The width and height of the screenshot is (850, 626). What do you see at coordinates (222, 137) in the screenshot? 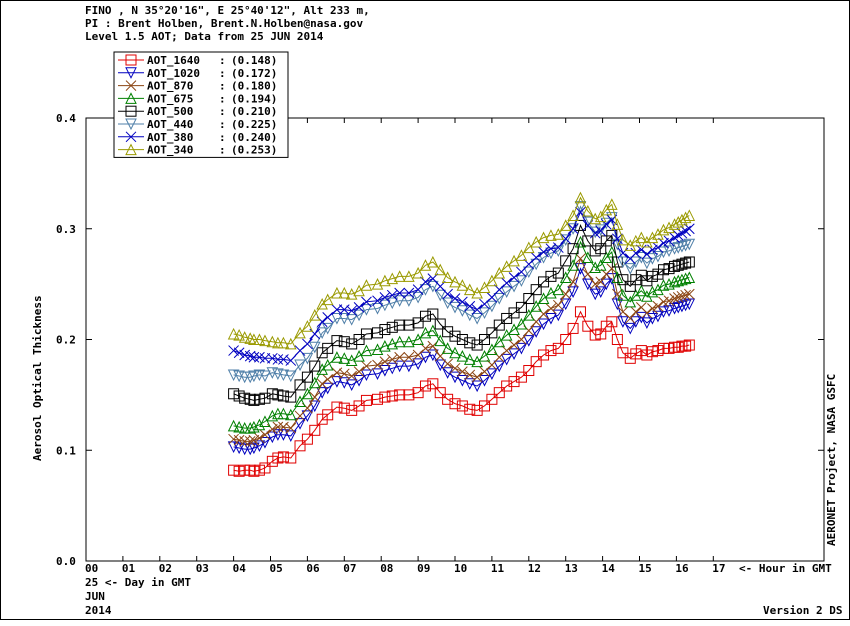
I see `legend-colon-6: :` at bounding box center [222, 137].